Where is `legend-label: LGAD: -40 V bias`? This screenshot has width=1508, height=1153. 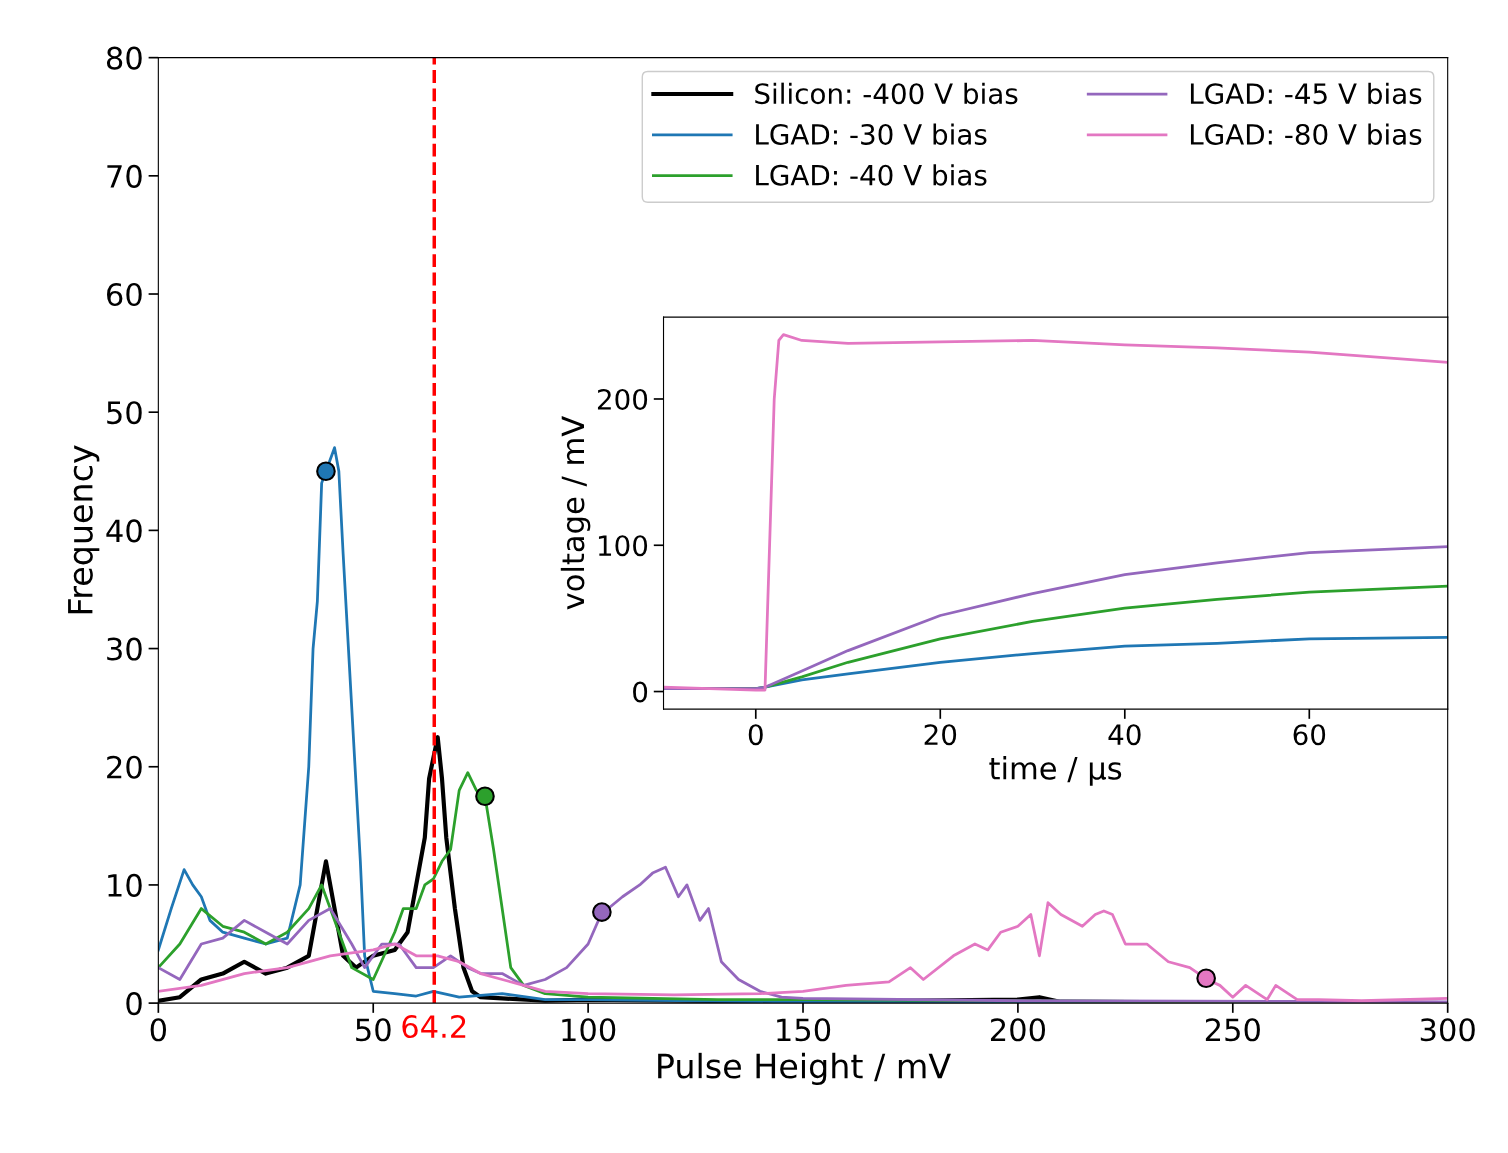 legend-label: LGAD: -40 V bias is located at coordinates (871, 175).